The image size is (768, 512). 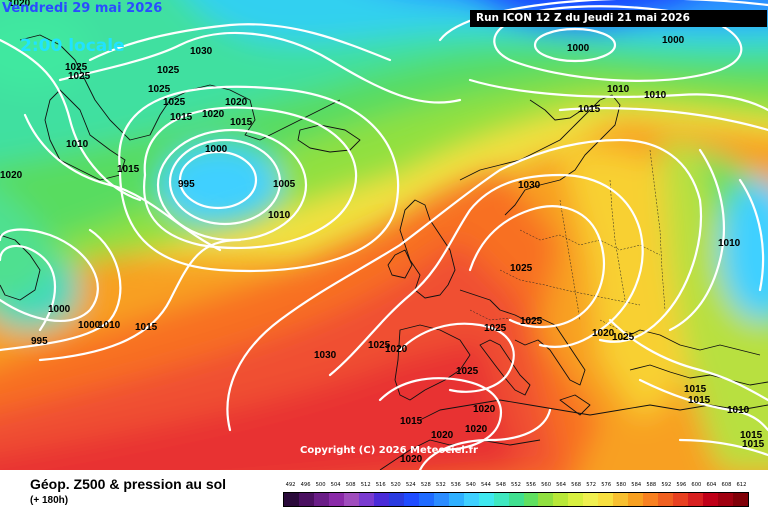 What do you see at coordinates (320, 485) in the screenshot?
I see `legend-label: 500` at bounding box center [320, 485].